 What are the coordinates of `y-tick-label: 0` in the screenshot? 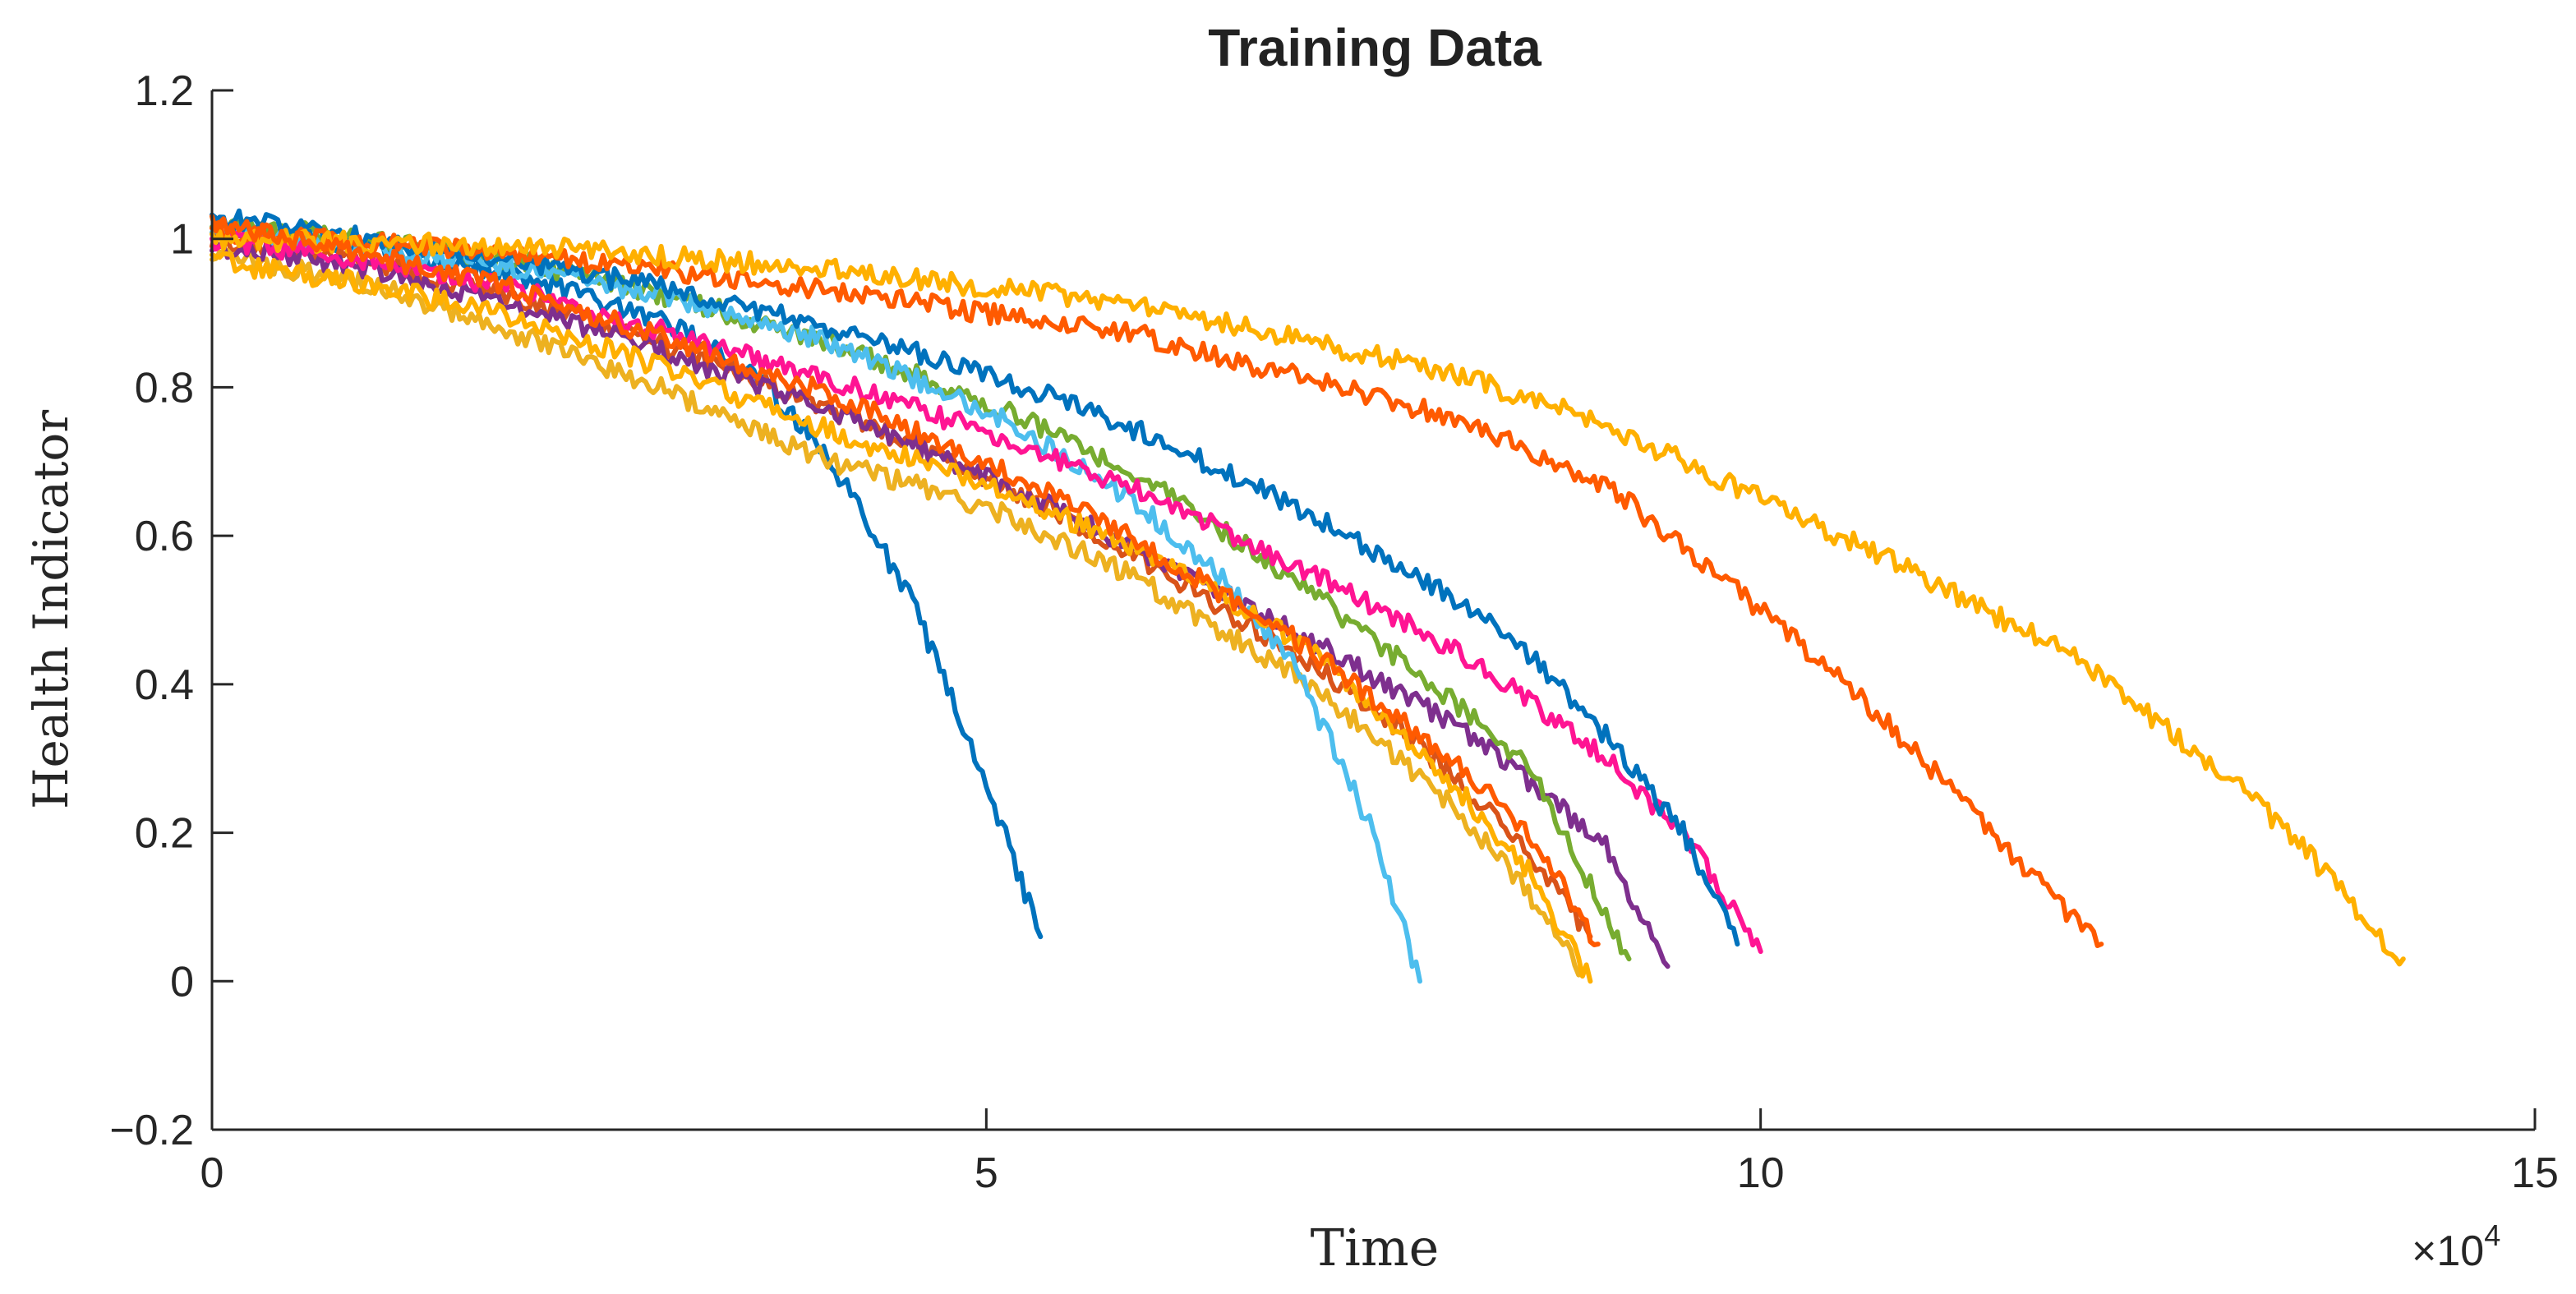 It's located at (182, 982).